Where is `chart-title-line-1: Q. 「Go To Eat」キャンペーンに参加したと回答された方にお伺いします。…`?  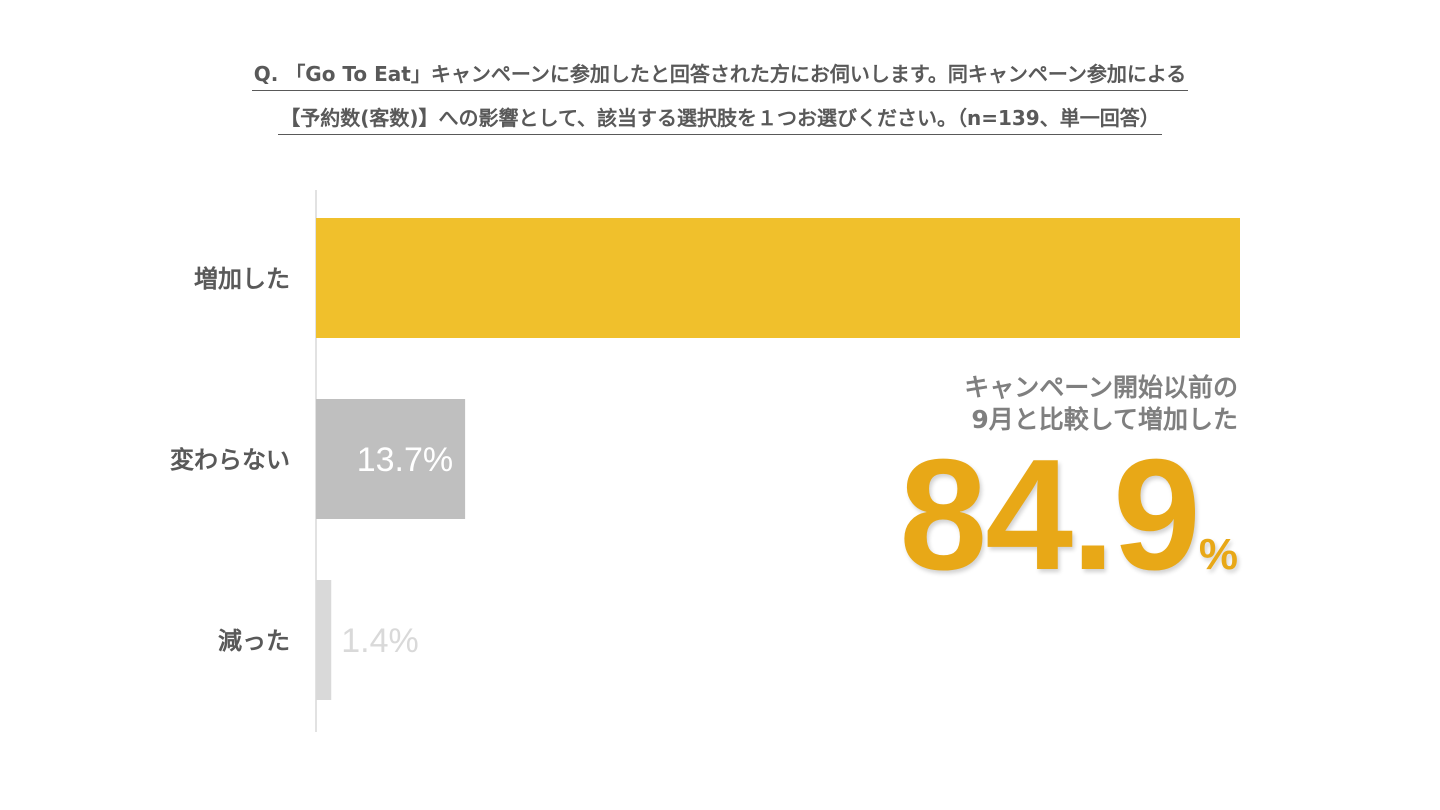 chart-title-line-1: Q. 「Go To Eat」キャンペーンに参加したと回答された方にお伺いします。… is located at coordinates (720, 76).